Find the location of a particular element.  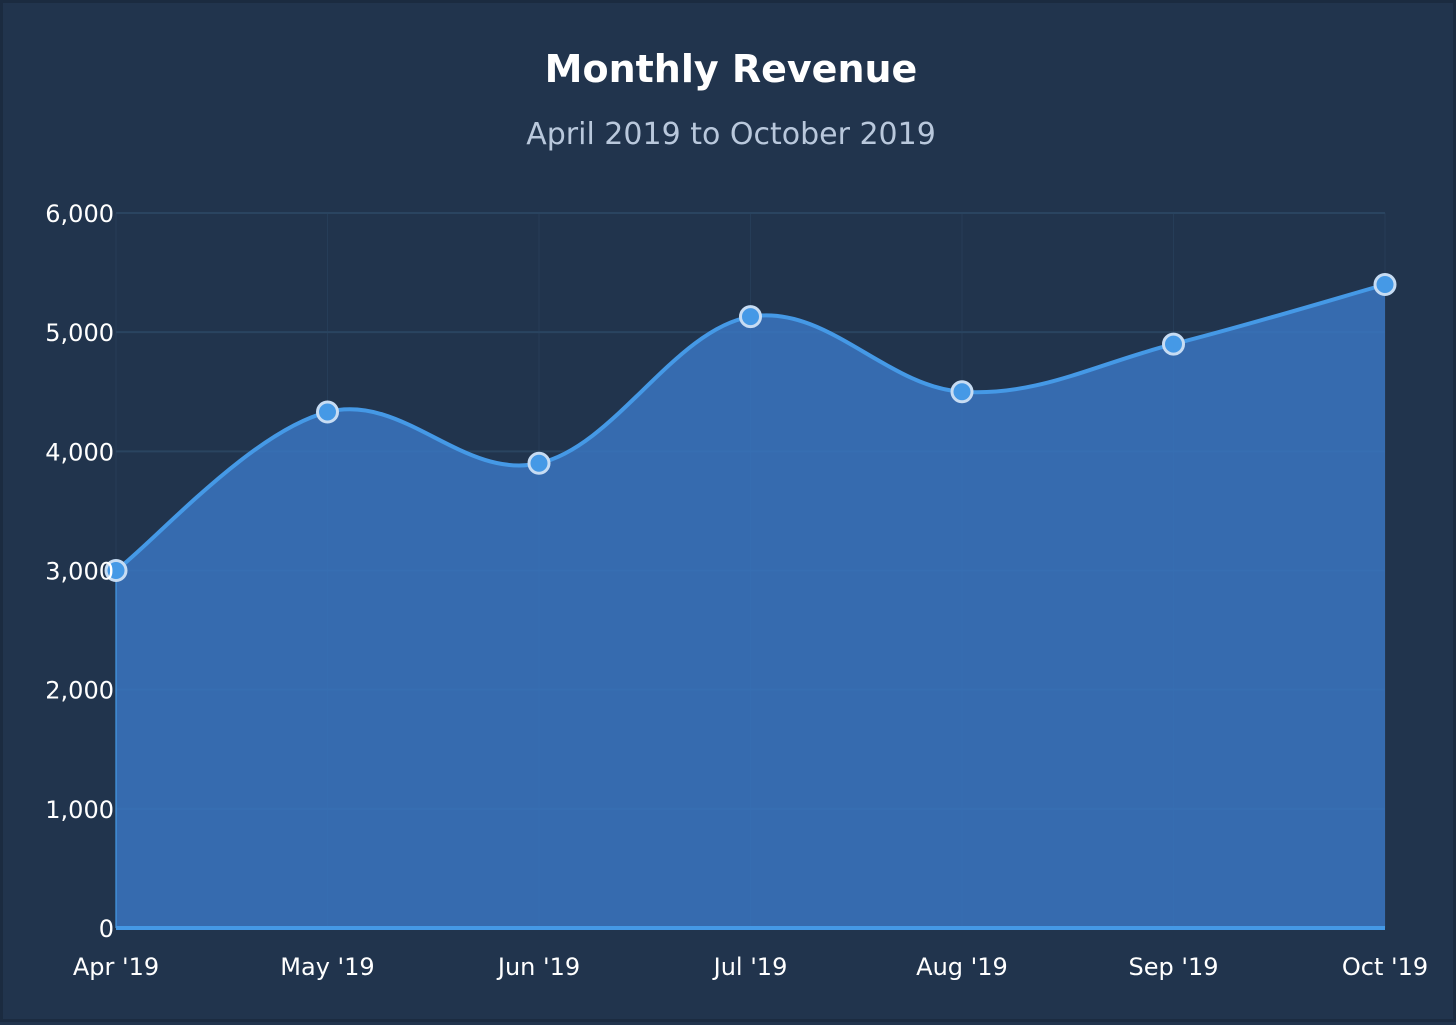

y-tick-label: 0 is located at coordinates (106, 929).